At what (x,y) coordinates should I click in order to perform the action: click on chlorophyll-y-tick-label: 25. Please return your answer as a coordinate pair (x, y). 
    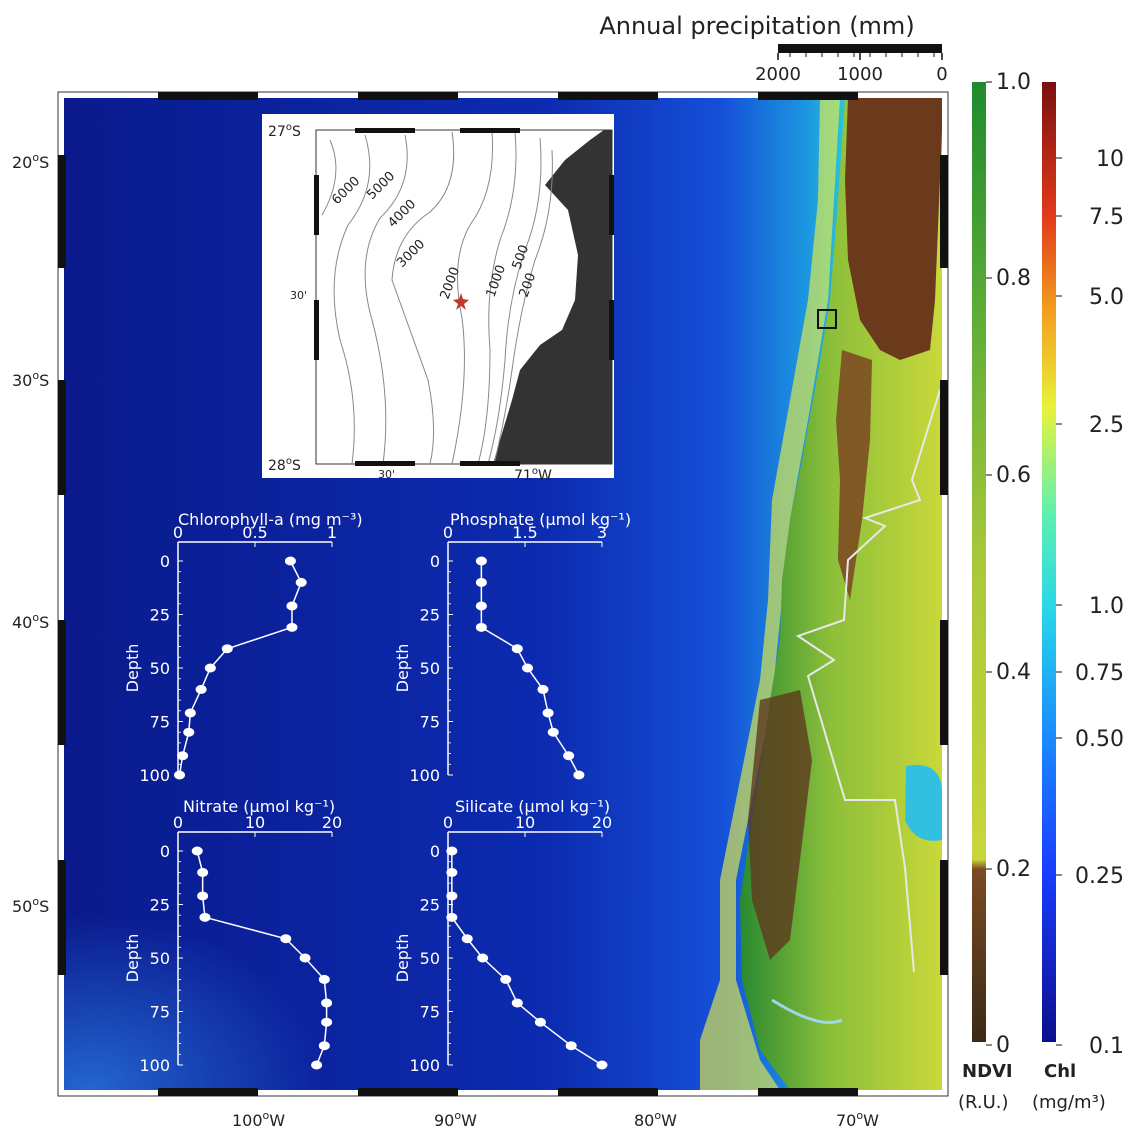
    Looking at the image, I should click on (160, 615).